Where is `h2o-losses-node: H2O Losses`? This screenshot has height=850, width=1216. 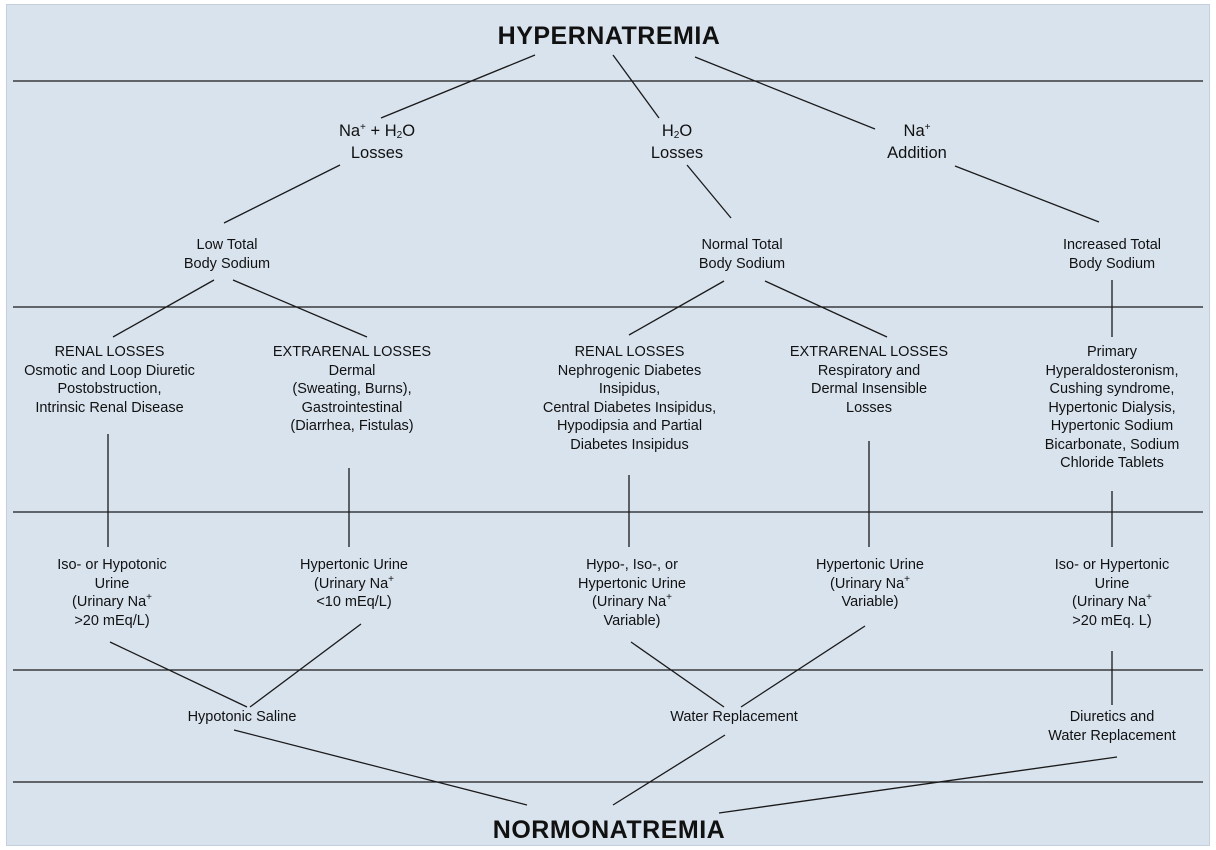
h2o-losses-node: H2O Losses is located at coordinates (677, 142).